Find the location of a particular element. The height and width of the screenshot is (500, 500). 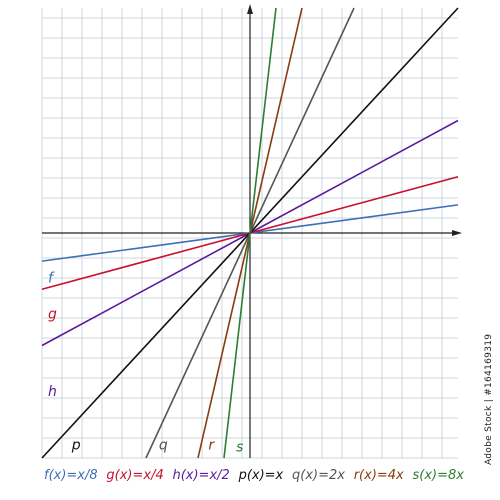

label-g: g is located at coordinates (52, 315).